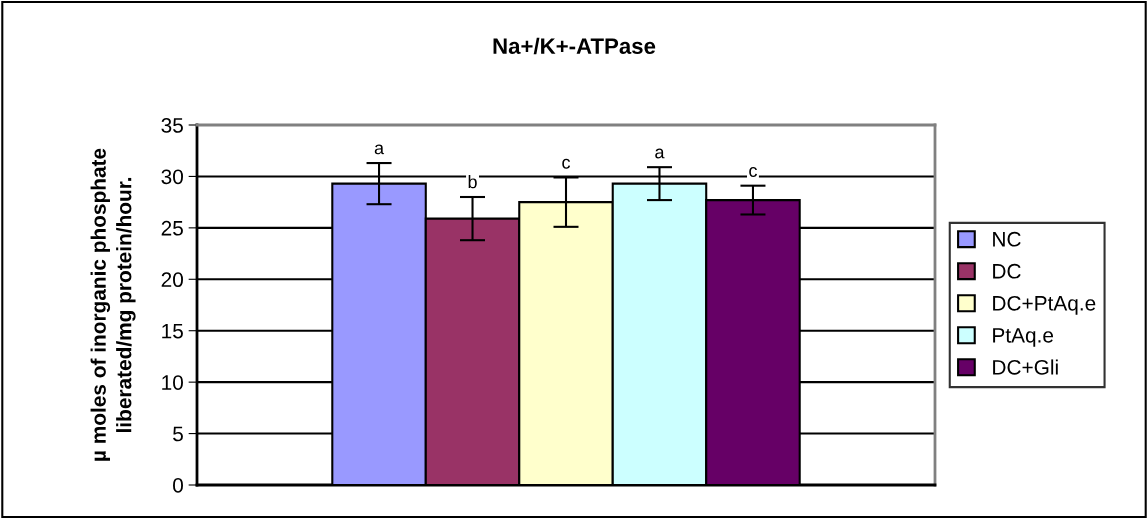 The width and height of the screenshot is (1148, 518). Describe the element at coordinates (1025, 367) in the screenshot. I see `legend-label: DC+Gli` at that location.